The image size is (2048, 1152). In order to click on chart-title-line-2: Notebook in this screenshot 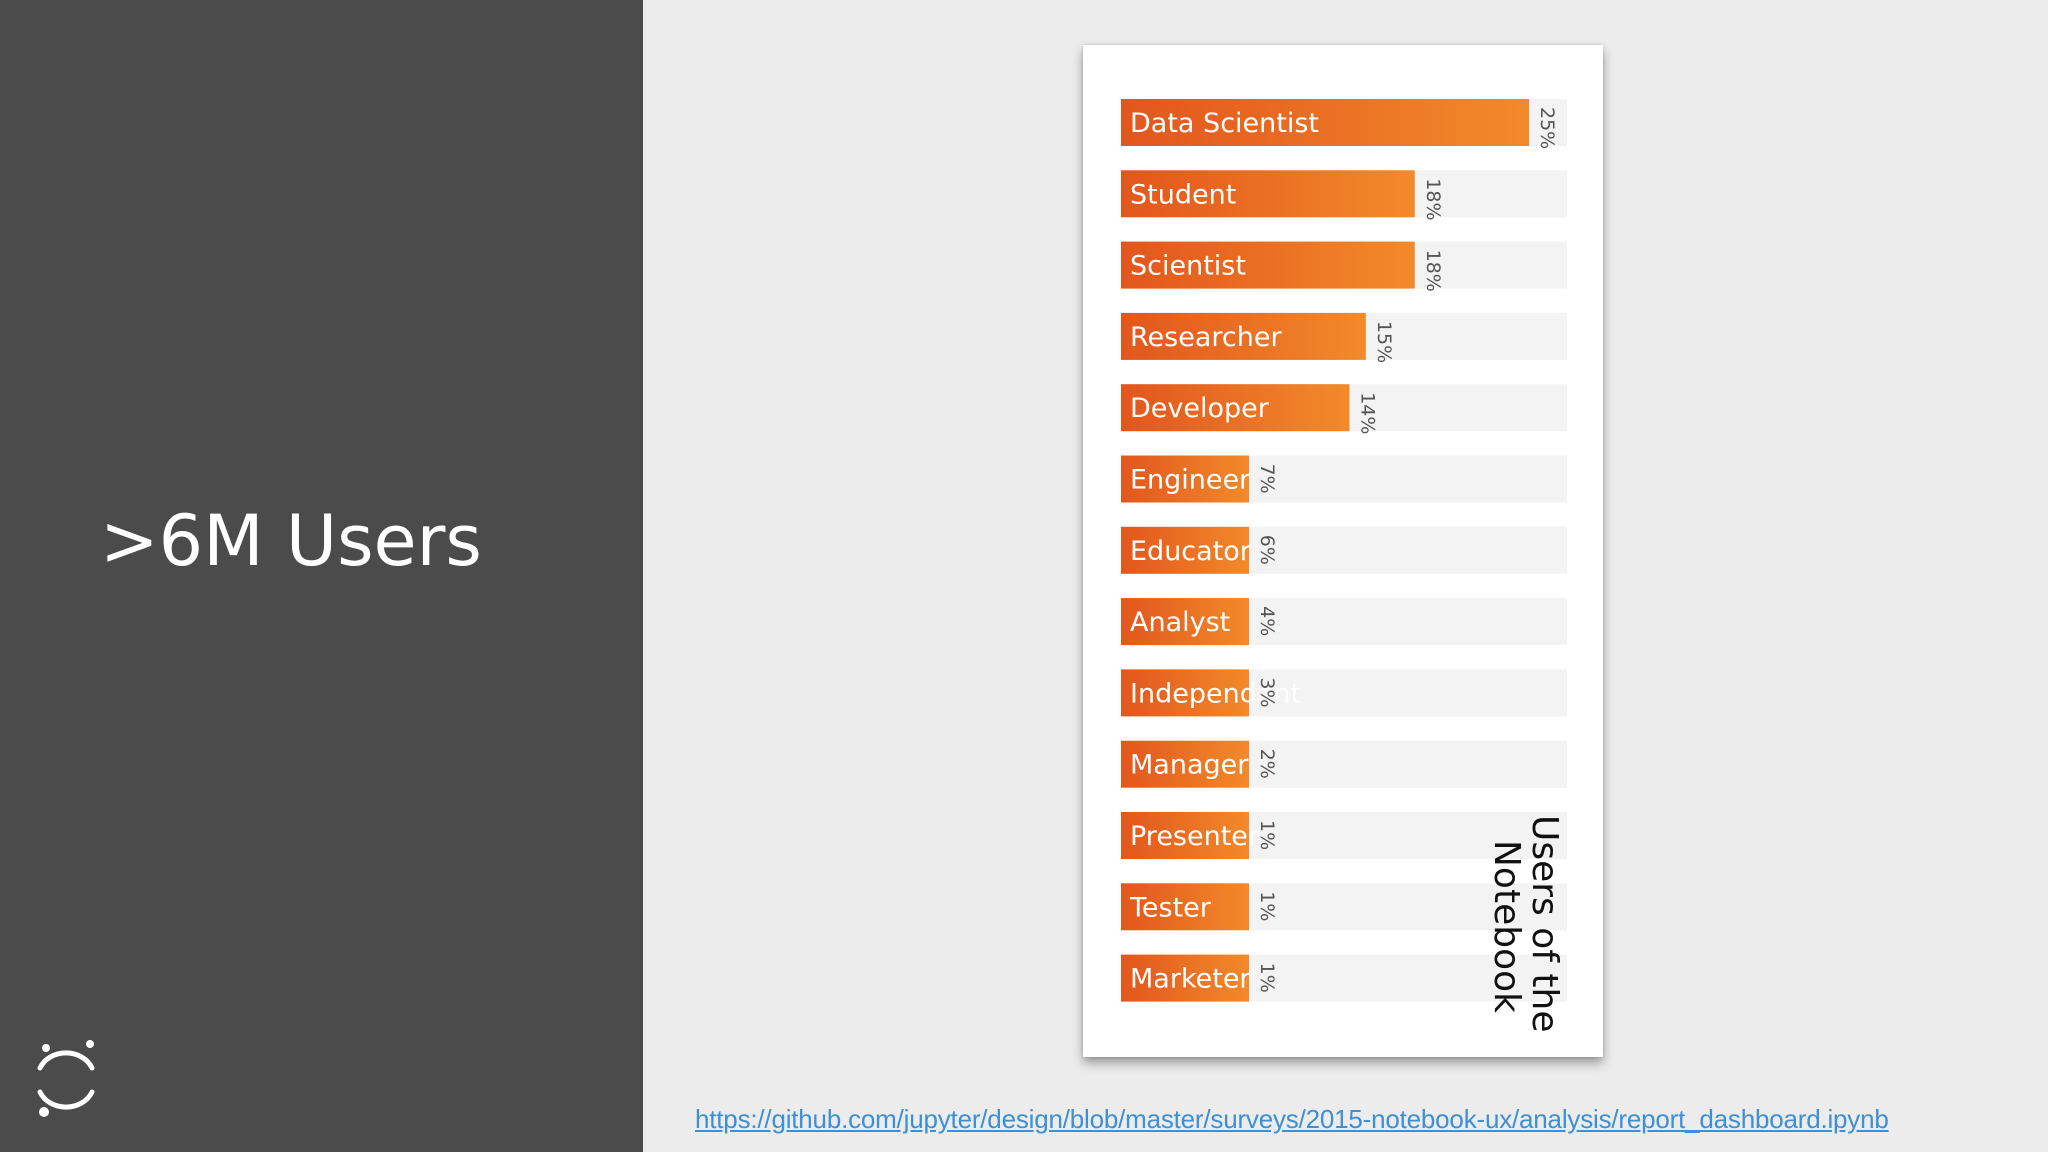, I will do `click(1506, 926)`.